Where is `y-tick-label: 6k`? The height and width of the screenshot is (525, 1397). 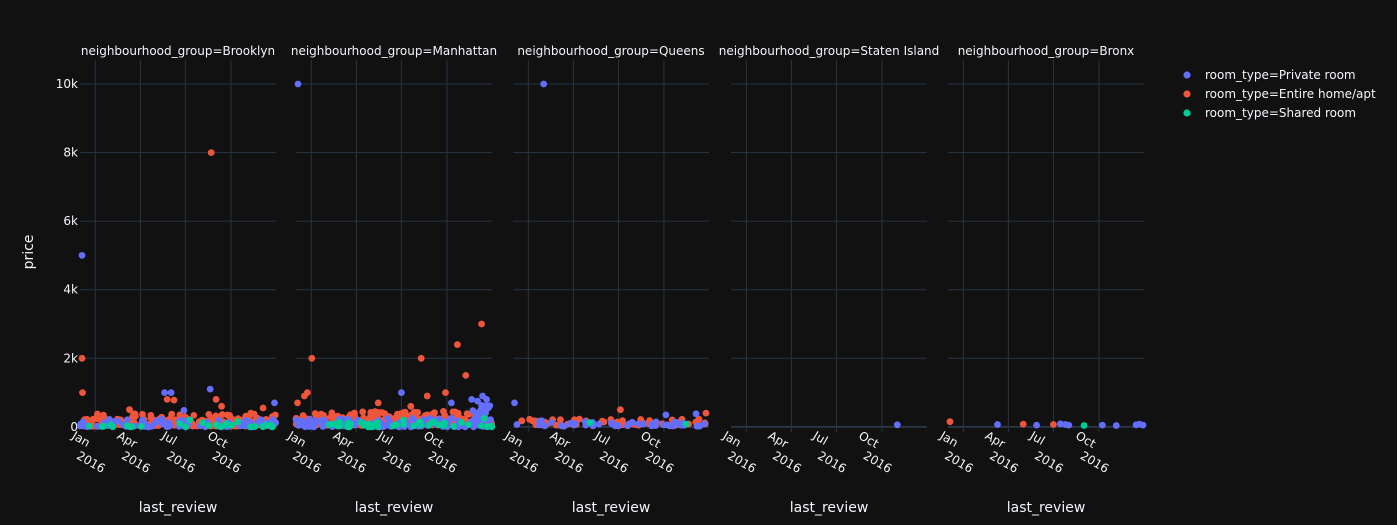
y-tick-label: 6k is located at coordinates (70, 221).